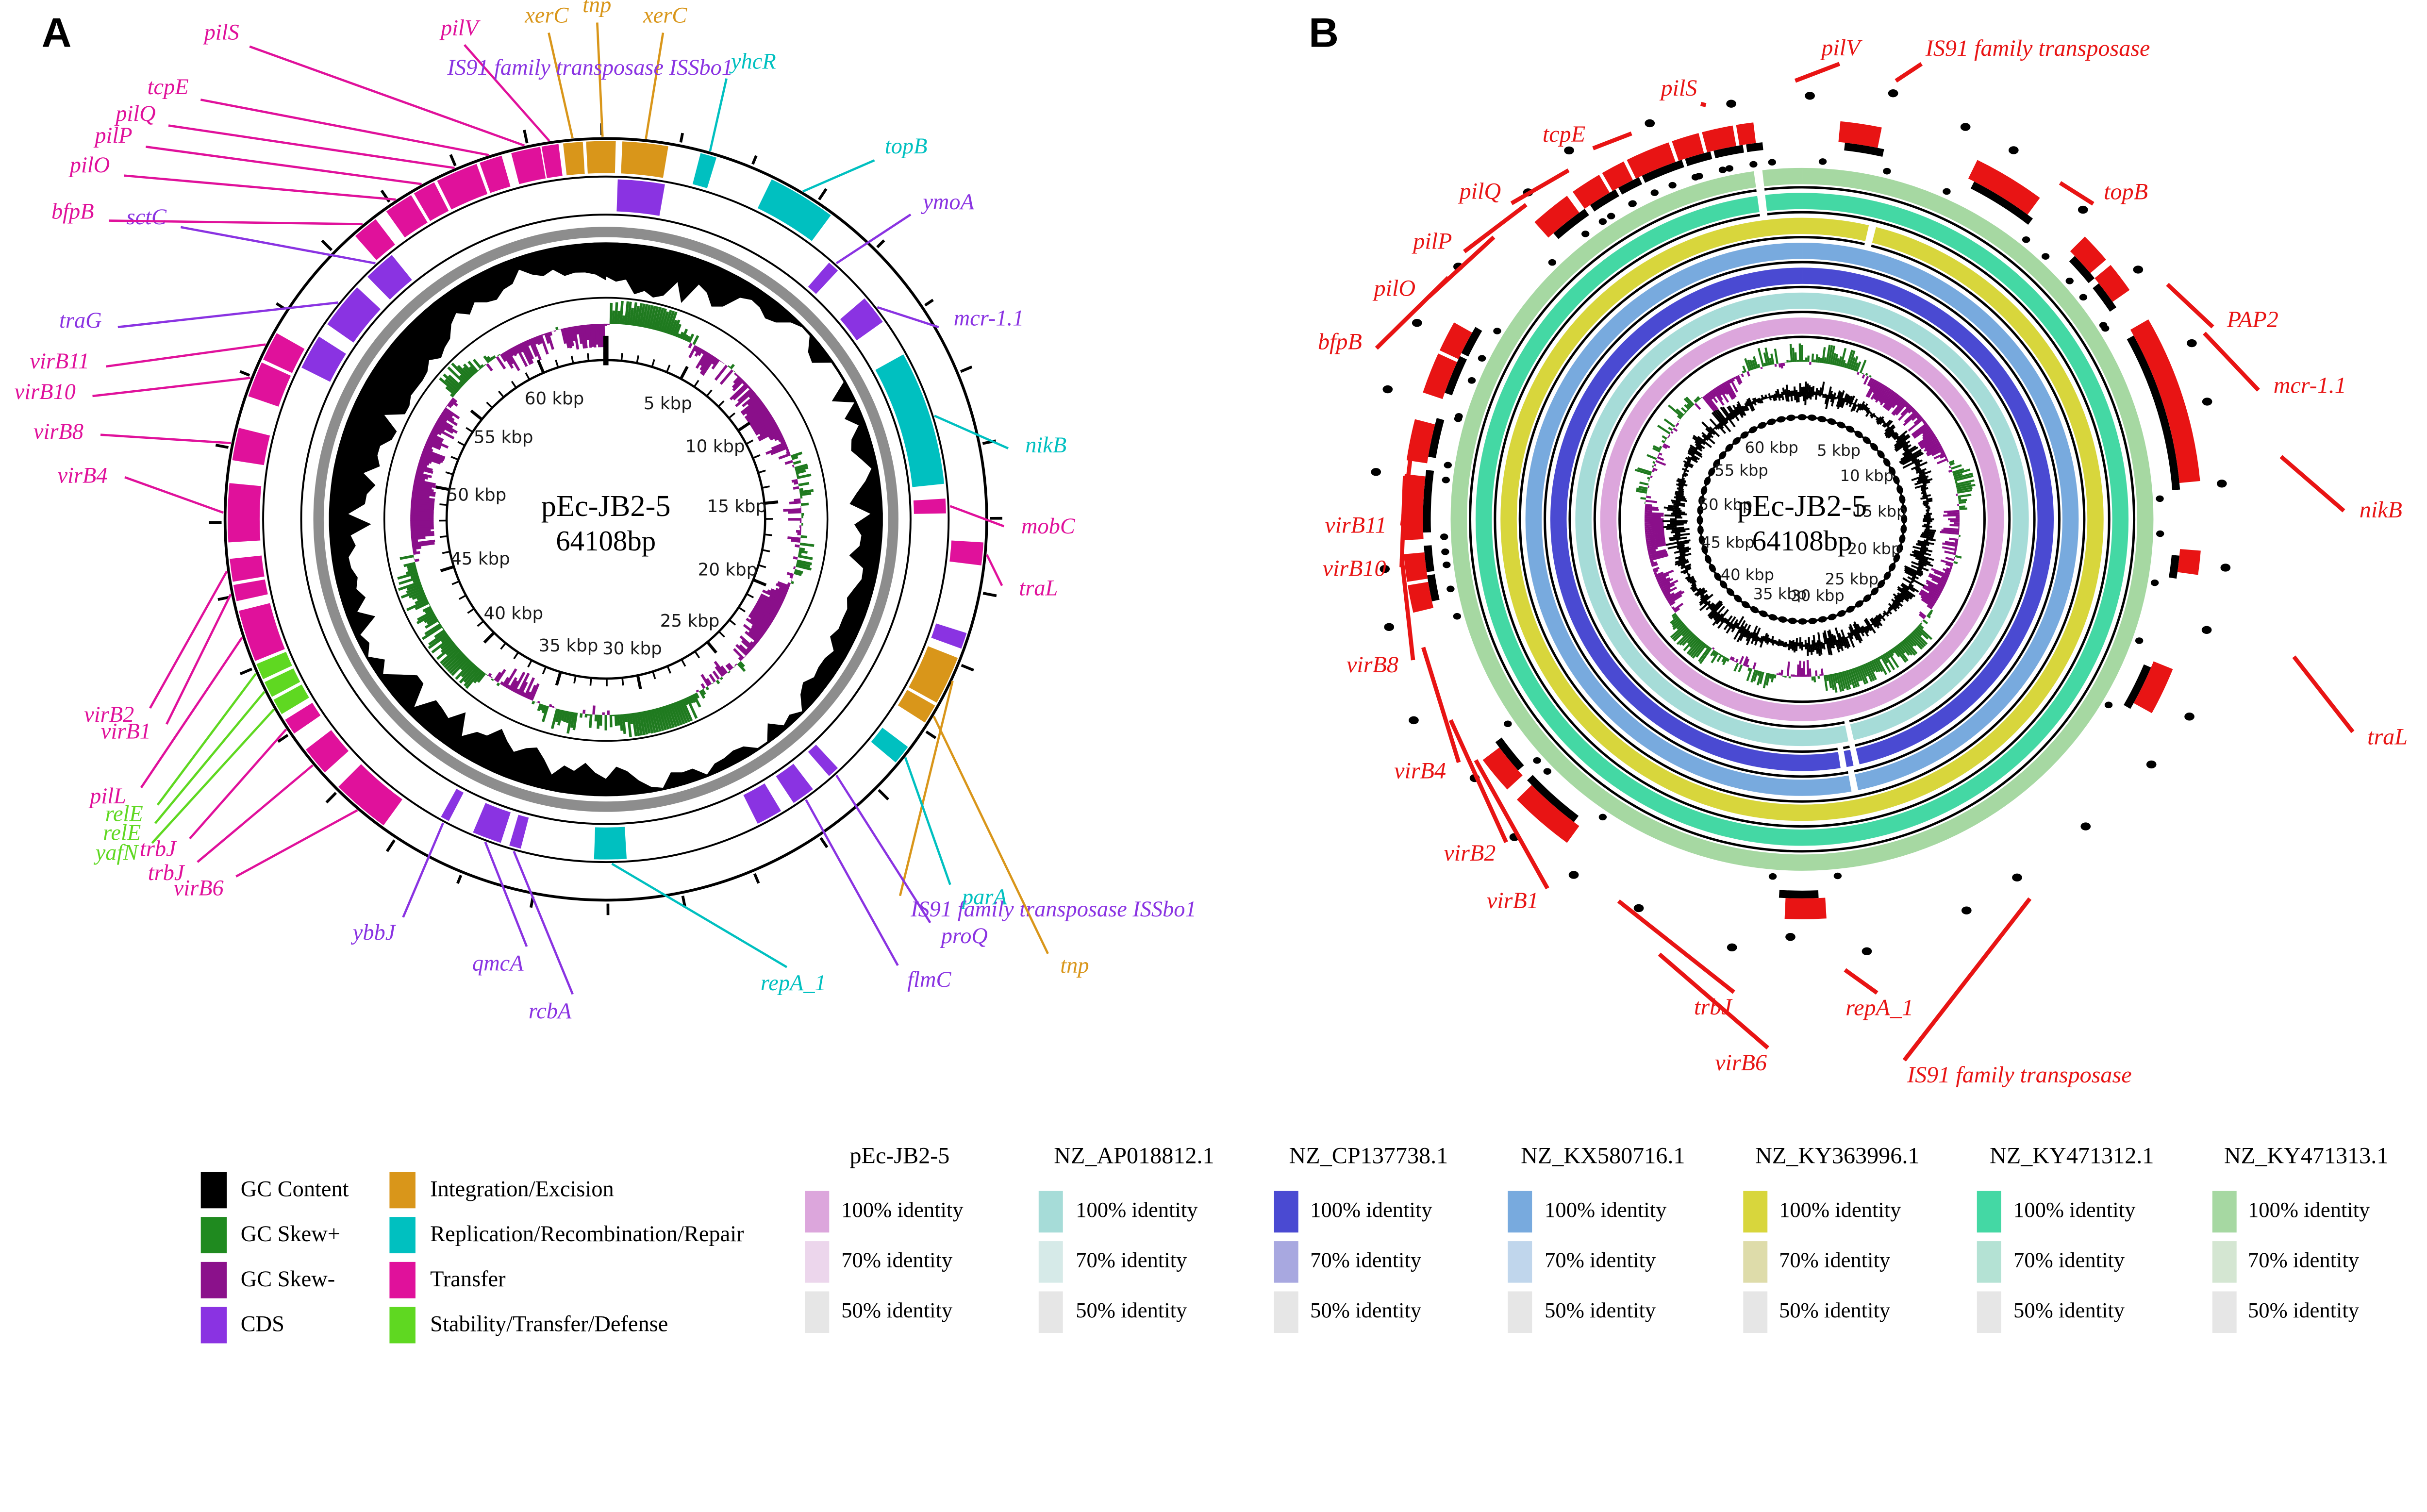 The image size is (2427, 1512). What do you see at coordinates (568, 646) in the screenshot?
I see `scale-label: 35 kbp` at bounding box center [568, 646].